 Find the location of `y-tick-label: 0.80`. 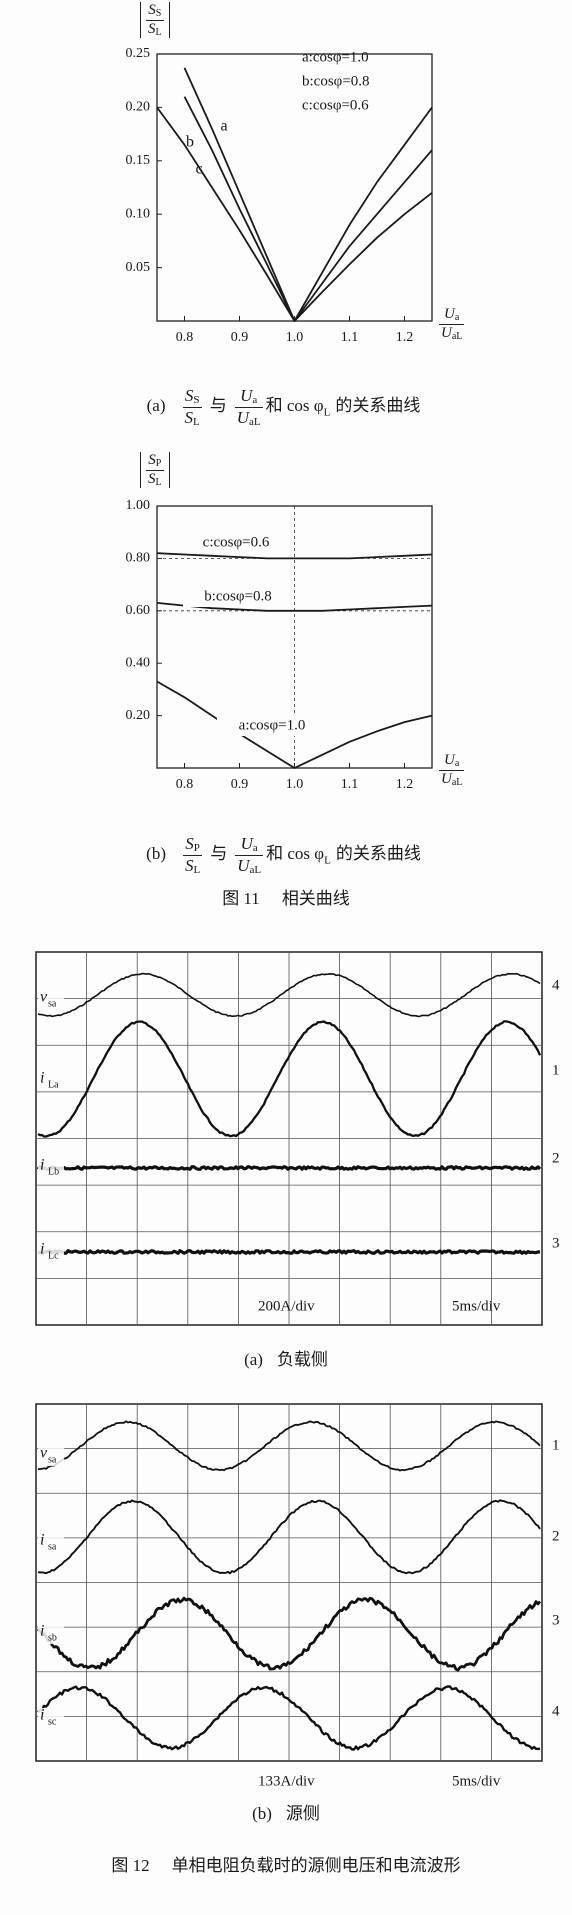

y-tick-label: 0.80 is located at coordinates (138, 558).